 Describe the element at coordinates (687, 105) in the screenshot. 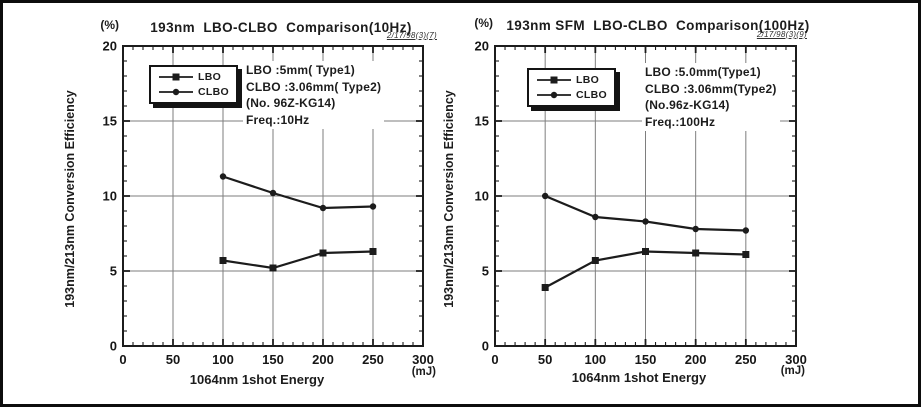

I see `annotation-line: (No.96z-KG14)` at that location.